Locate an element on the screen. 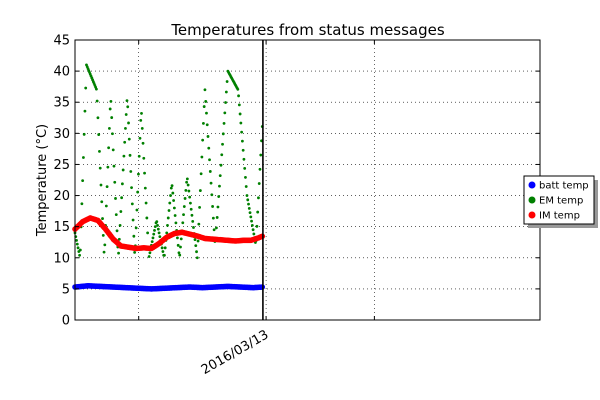 The height and width of the screenshot is (400, 600). legend: batt temp EM temp IM temp is located at coordinates (560, 201).